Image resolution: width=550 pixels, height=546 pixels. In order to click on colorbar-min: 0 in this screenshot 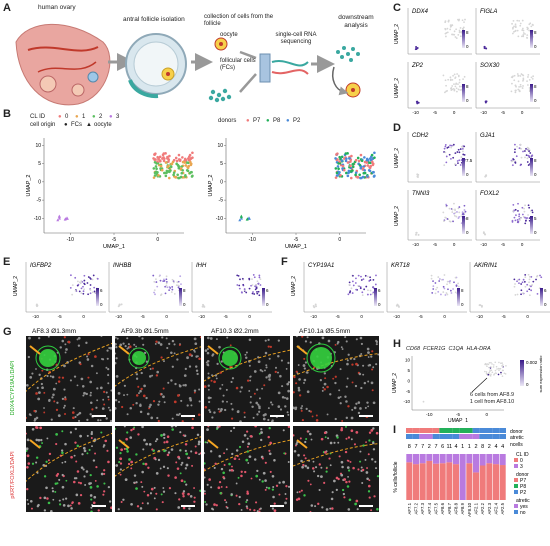, I will do `click(535, 232)`.